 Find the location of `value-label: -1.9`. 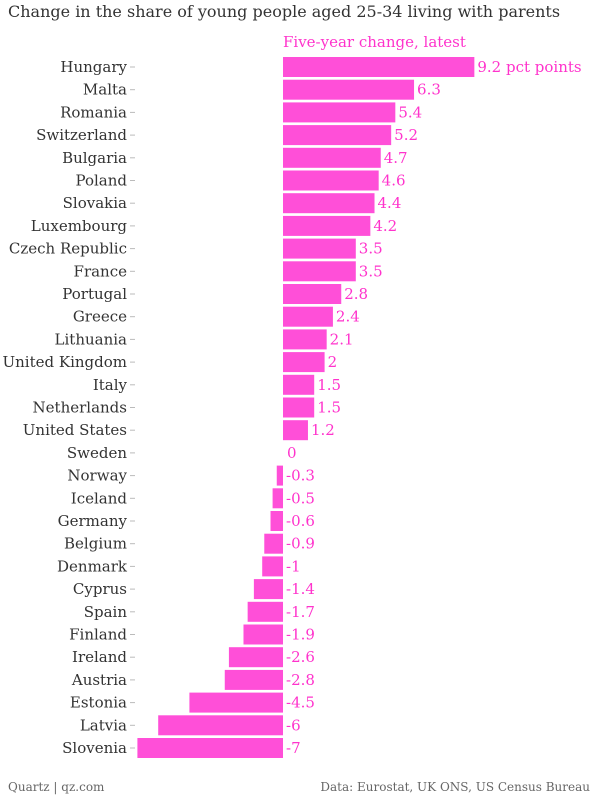

value-label: -1.9 is located at coordinates (300, 635).